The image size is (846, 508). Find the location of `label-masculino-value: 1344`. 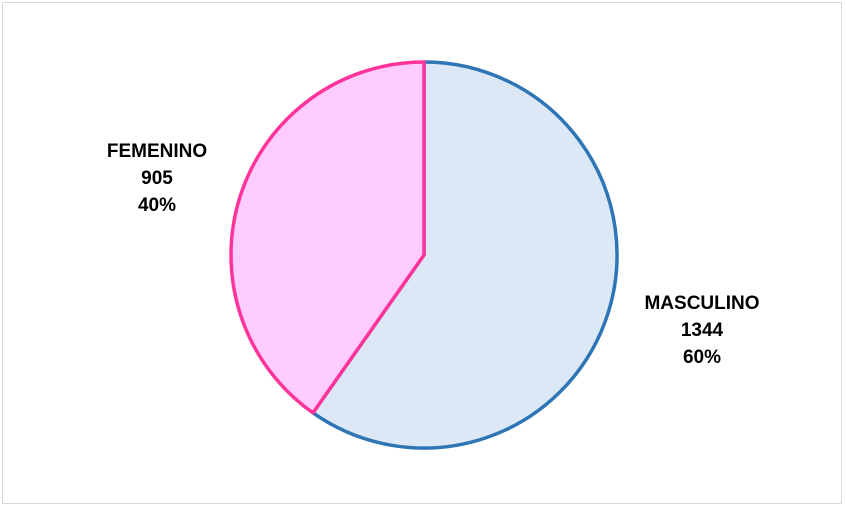

label-masculino-value: 1344 is located at coordinates (702, 330).